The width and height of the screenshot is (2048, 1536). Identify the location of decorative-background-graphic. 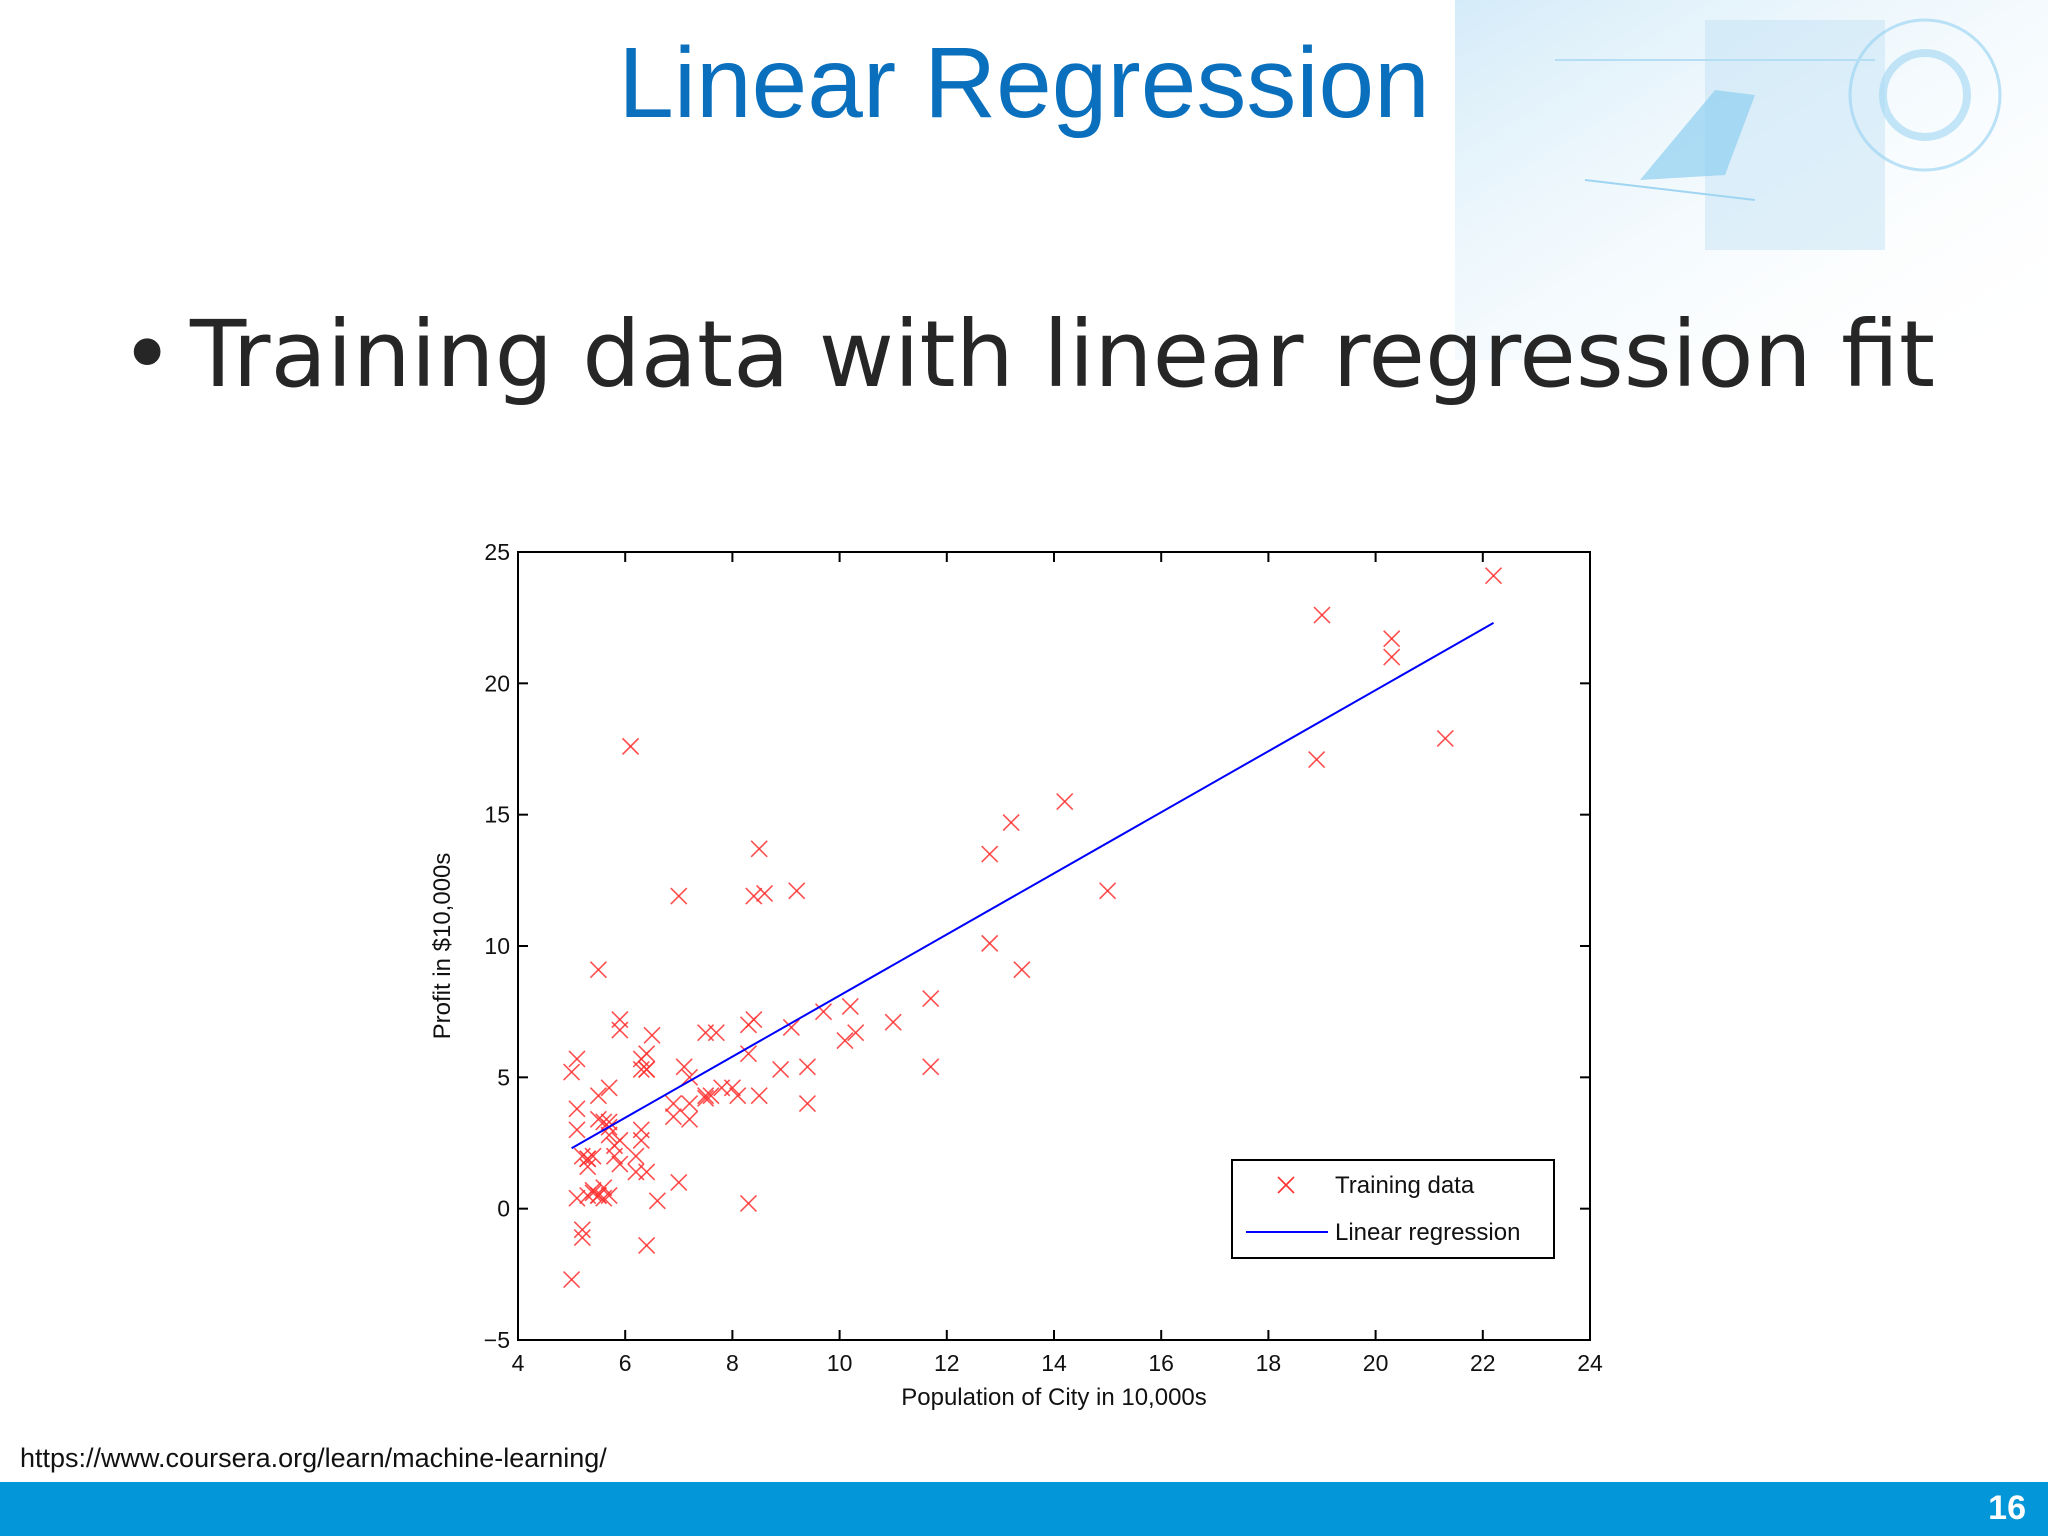
(1751, 180).